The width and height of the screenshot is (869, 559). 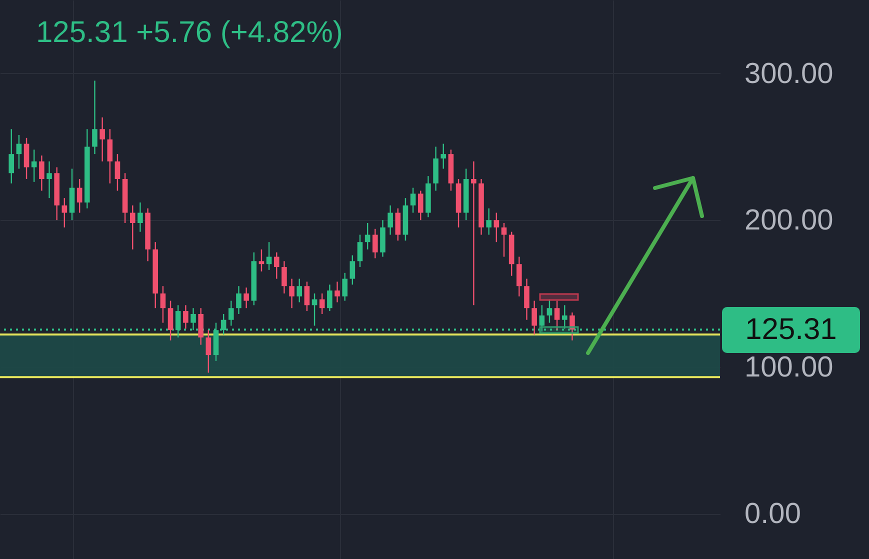 I want to click on y-tick-label: 0.00, so click(x=772, y=514).